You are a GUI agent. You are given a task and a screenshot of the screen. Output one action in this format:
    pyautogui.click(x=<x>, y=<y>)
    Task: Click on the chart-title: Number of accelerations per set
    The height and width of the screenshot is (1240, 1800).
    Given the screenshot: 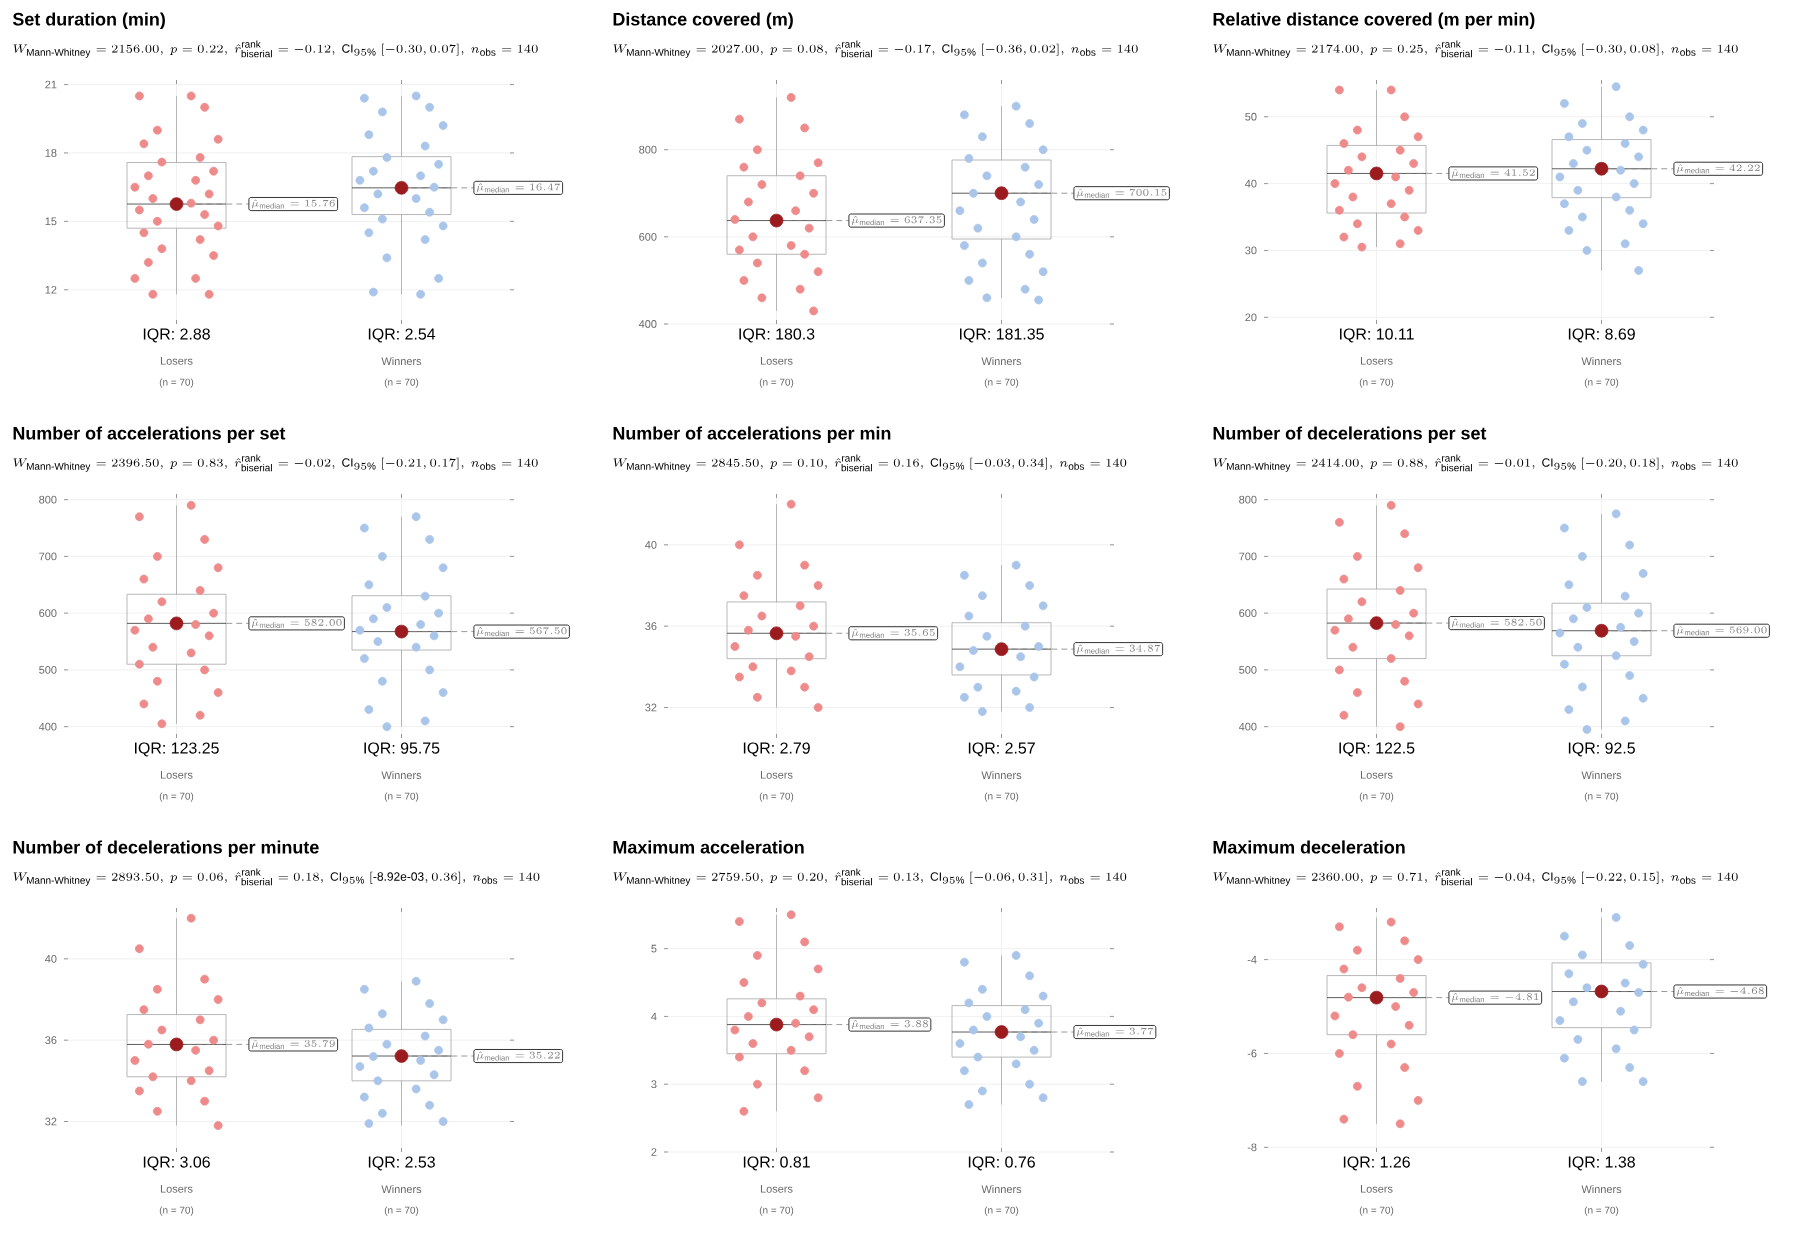 What is the action you would take?
    pyautogui.click(x=149, y=435)
    